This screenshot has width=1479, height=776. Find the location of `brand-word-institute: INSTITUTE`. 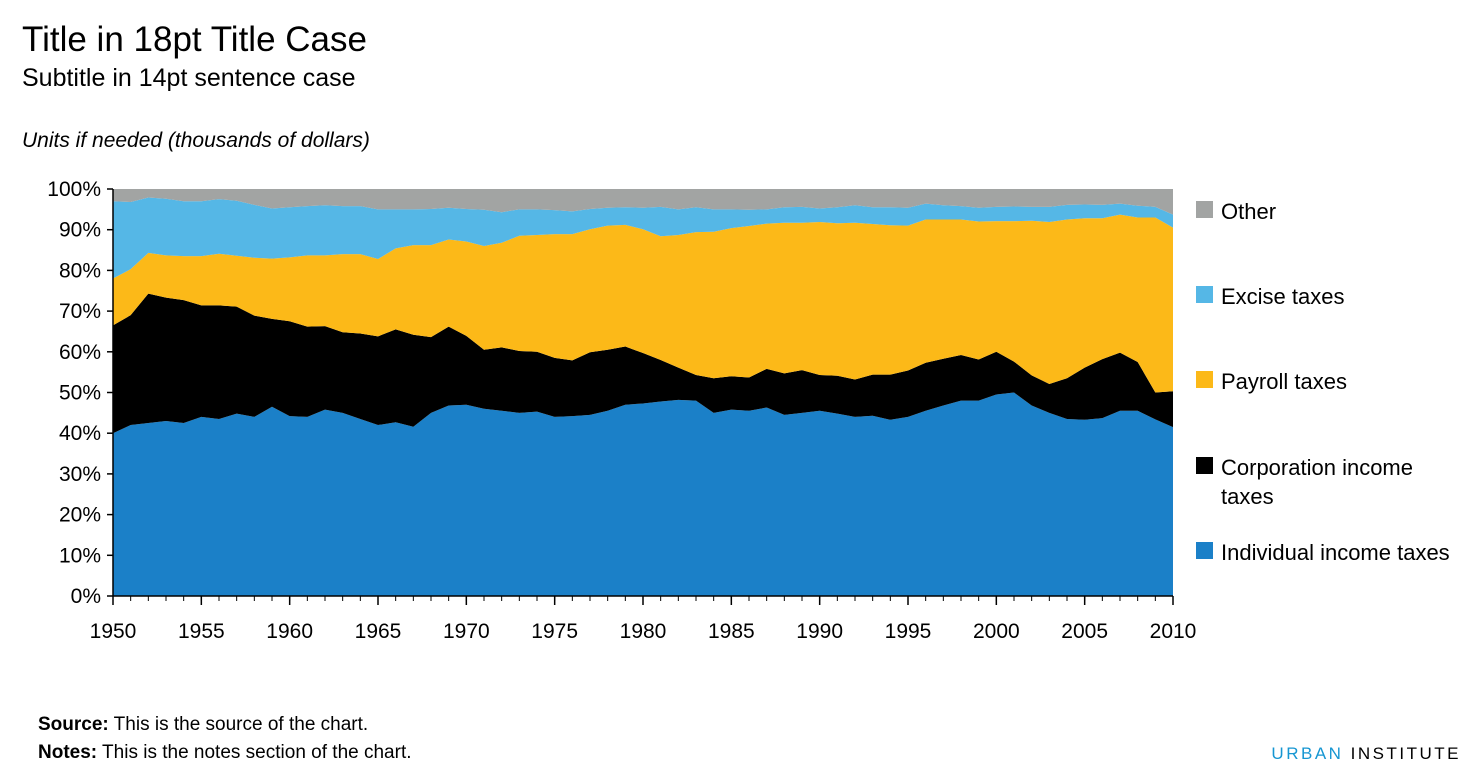

brand-word-institute: INSTITUTE is located at coordinates (1402, 753).